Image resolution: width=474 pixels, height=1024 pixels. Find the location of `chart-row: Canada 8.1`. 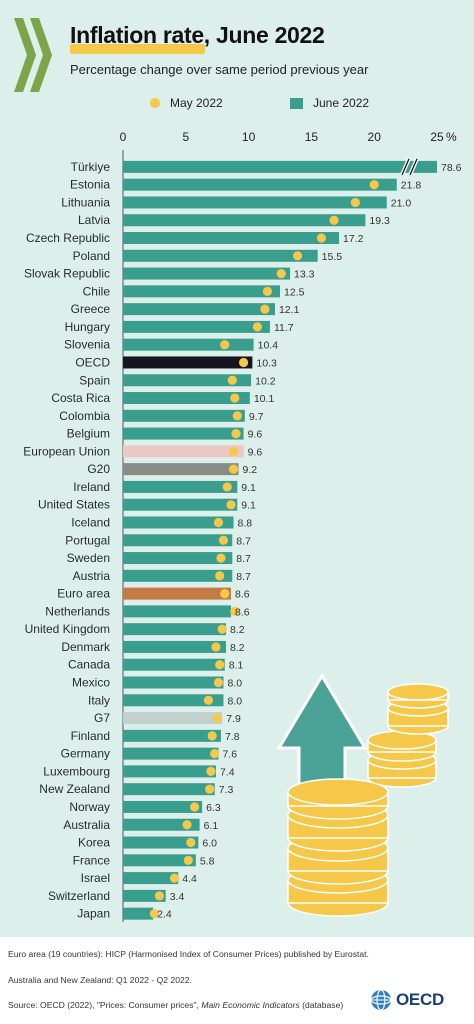

chart-row: Canada 8.1 is located at coordinates (156, 665).